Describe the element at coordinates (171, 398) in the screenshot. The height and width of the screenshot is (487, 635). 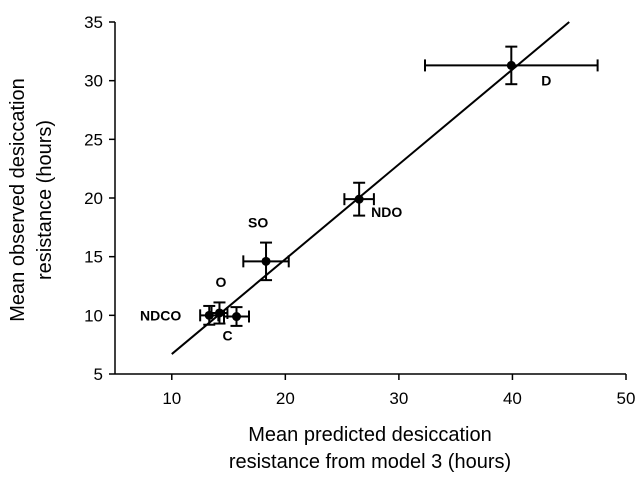
I see `x-tick-label: 10` at that location.